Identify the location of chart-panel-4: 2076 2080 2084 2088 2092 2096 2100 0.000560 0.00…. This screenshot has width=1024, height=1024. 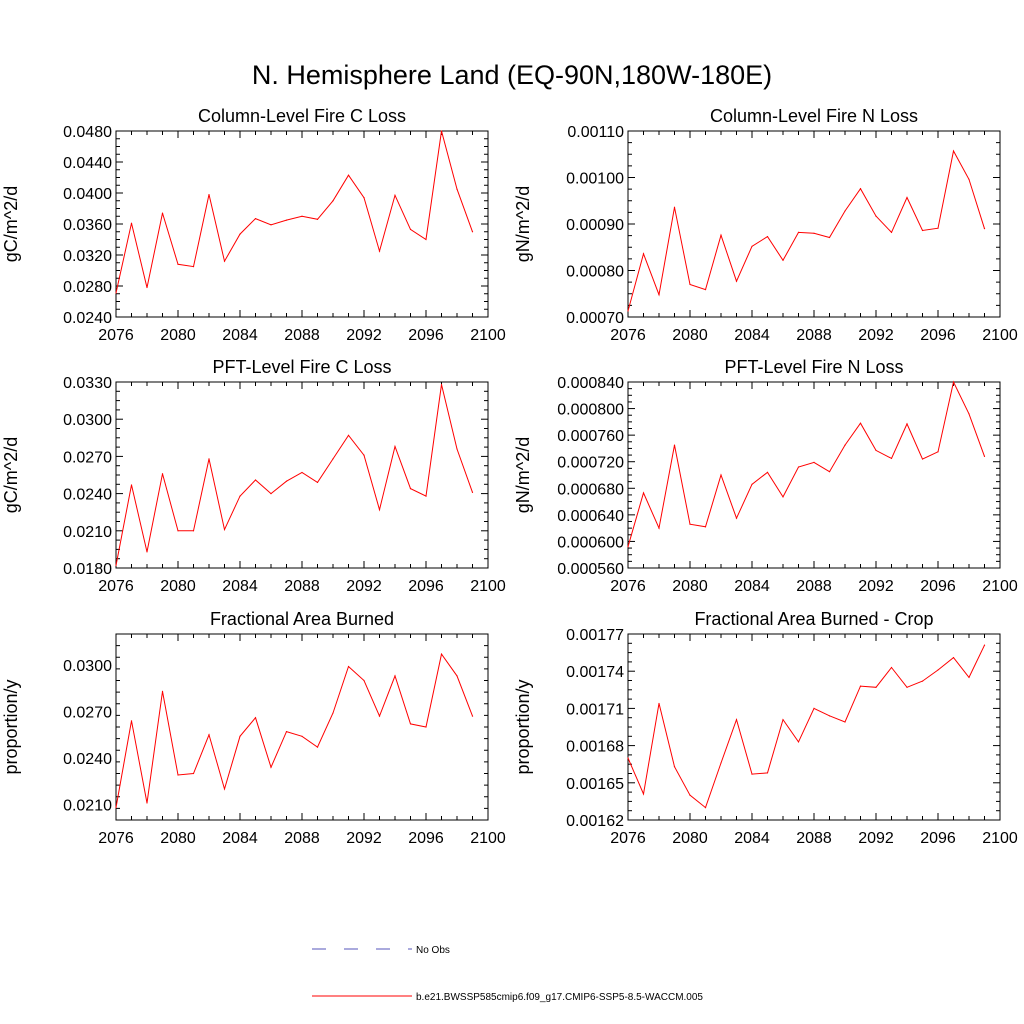
(765, 476).